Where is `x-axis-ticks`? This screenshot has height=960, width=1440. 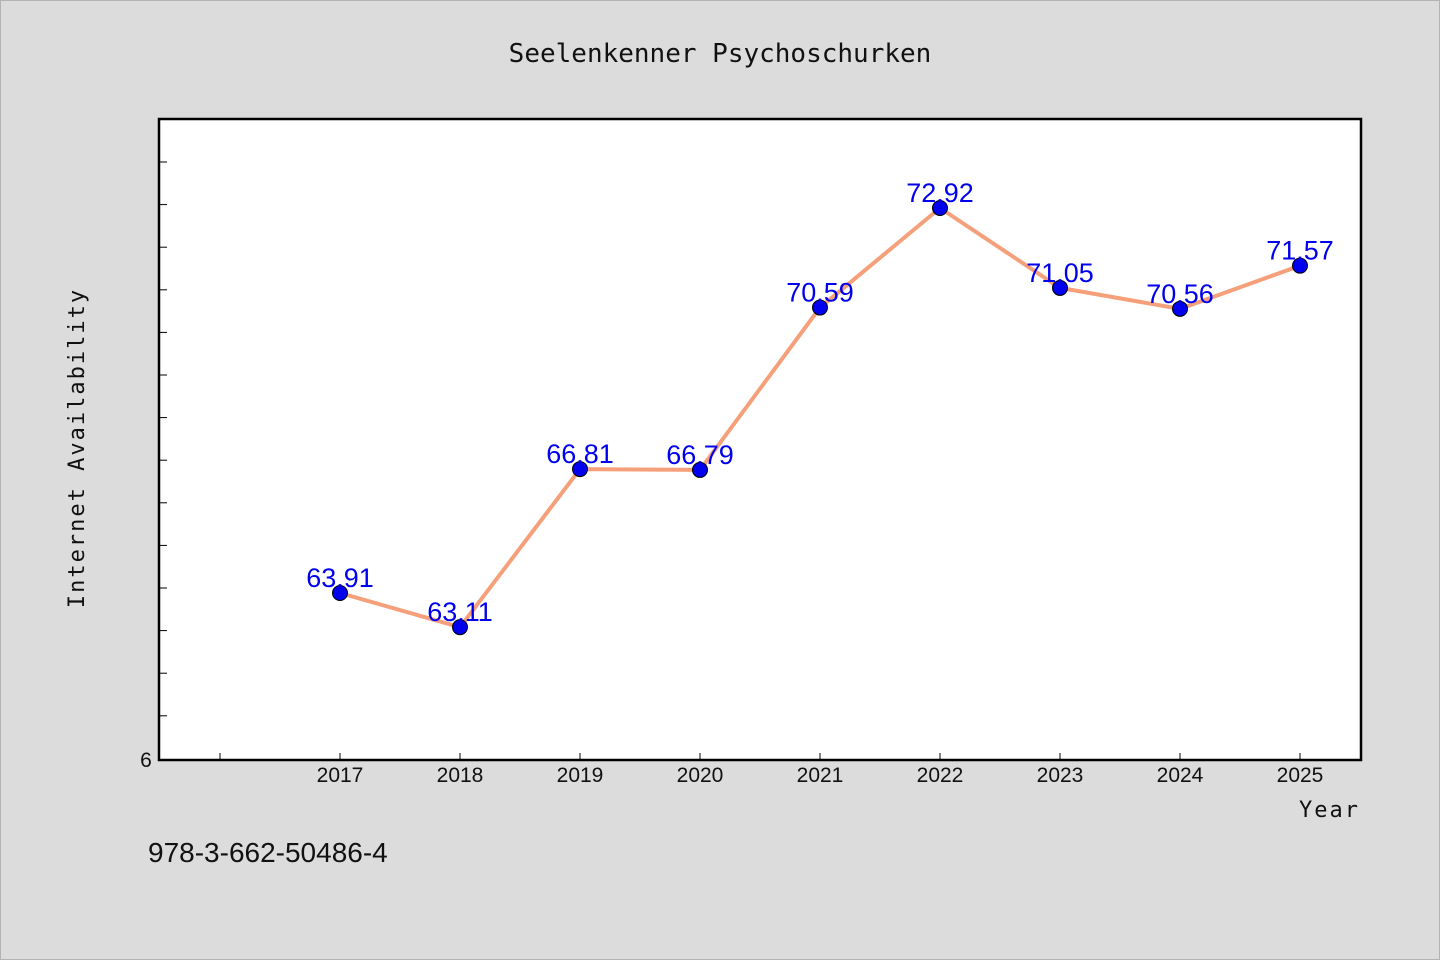
x-axis-ticks is located at coordinates (760, 756).